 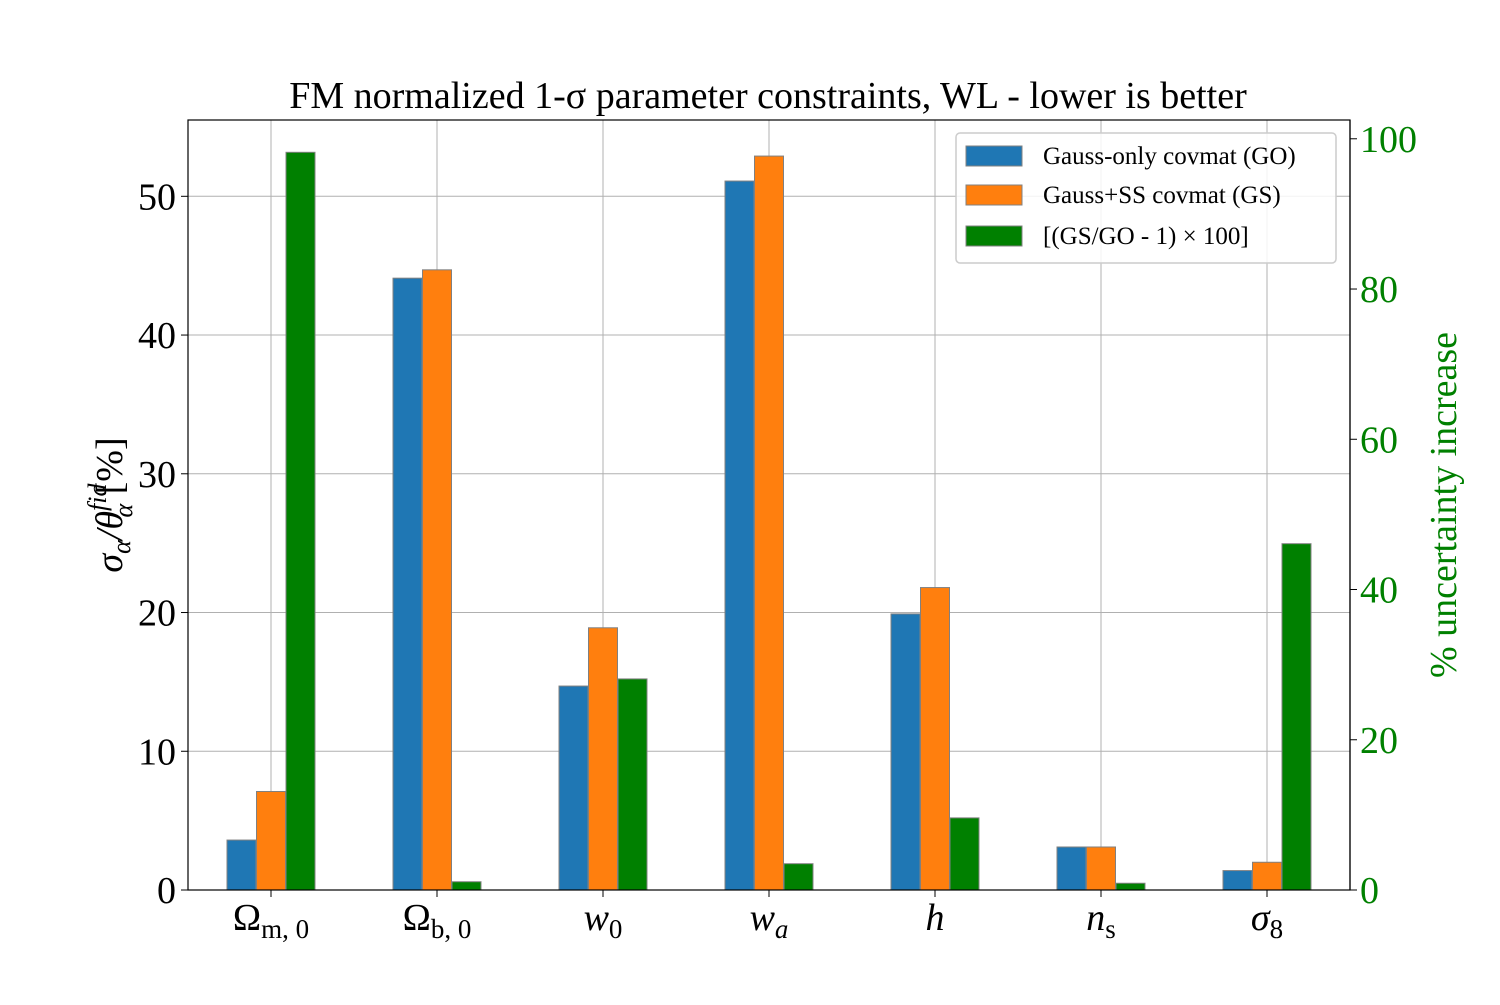 I want to click on x-tick-label: w0, so click(x=603, y=920).